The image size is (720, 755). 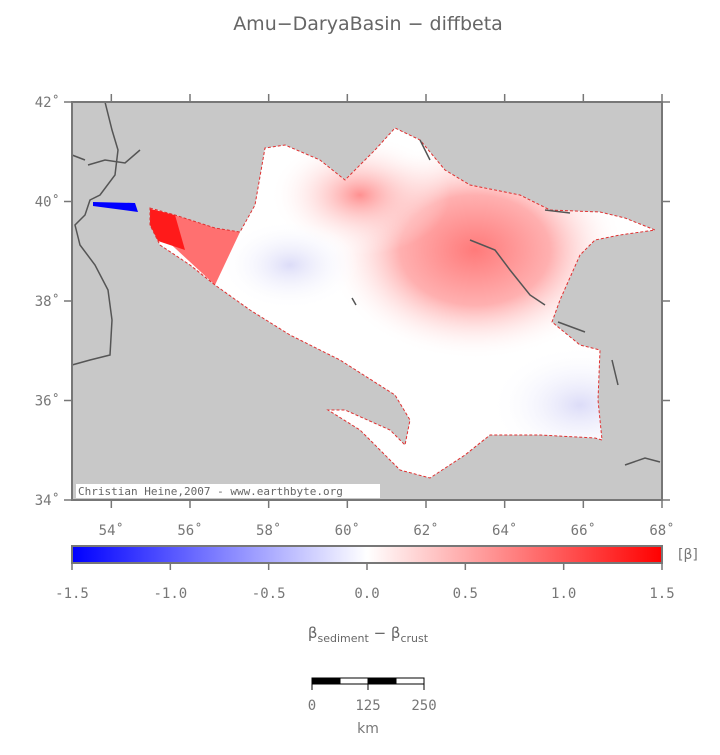 What do you see at coordinates (661, 530) in the screenshot?
I see `x-tick-label: 68˚` at bounding box center [661, 530].